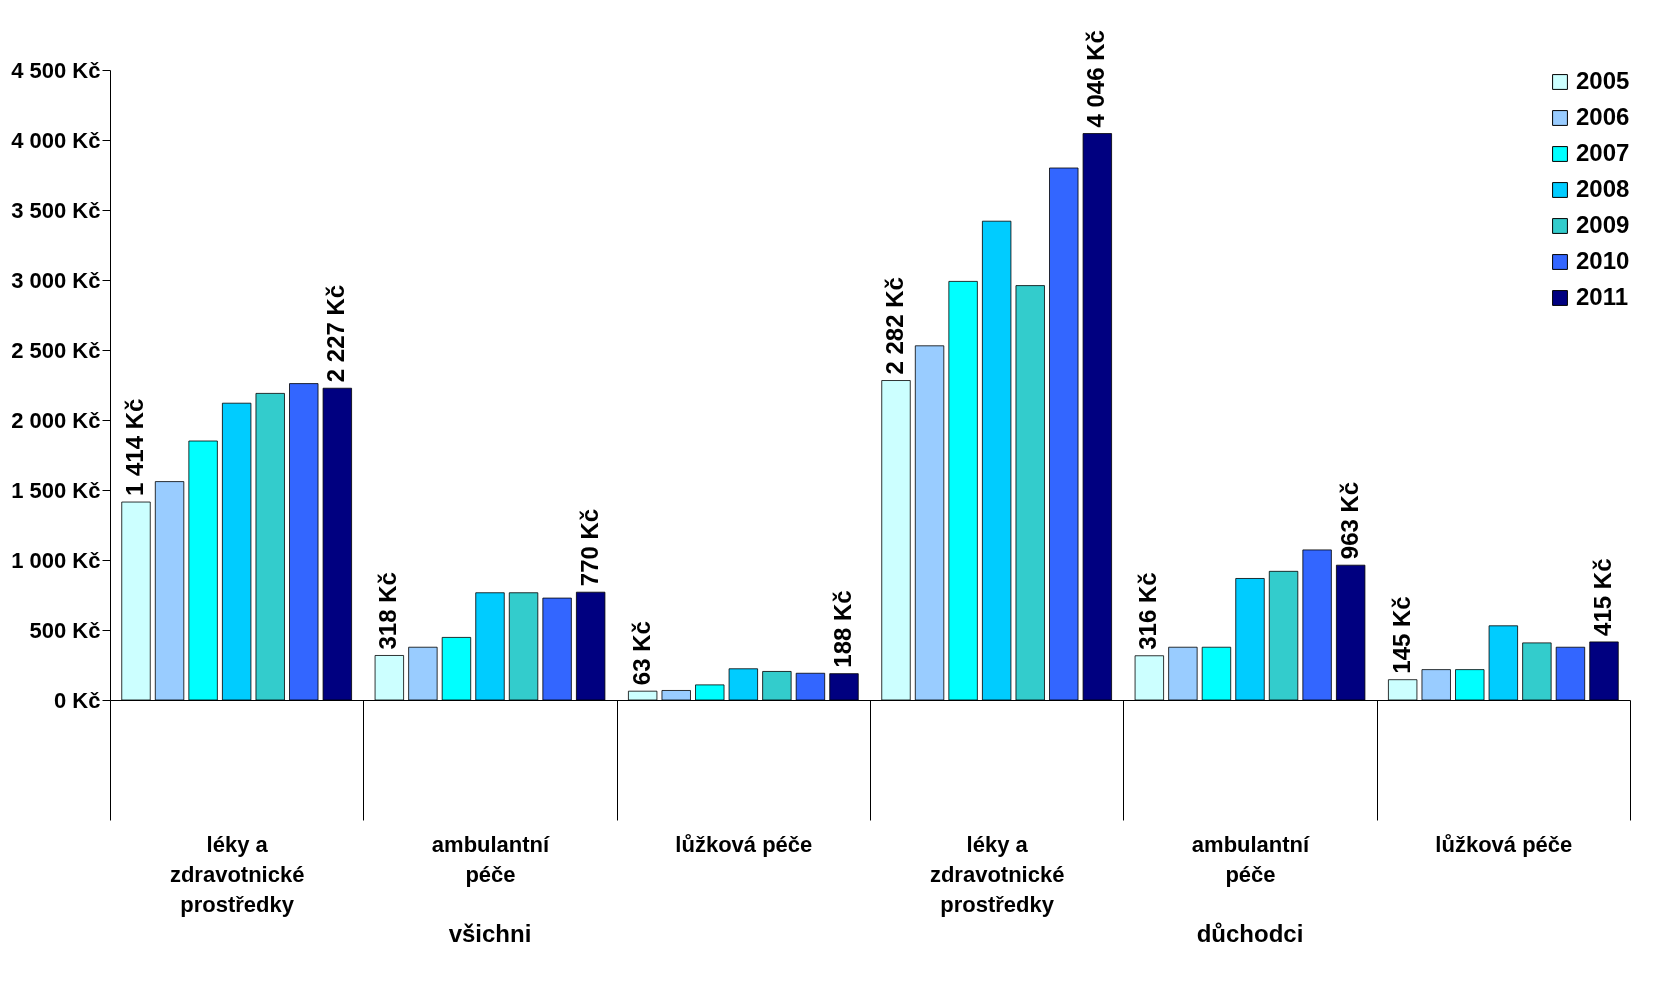  I want to click on y-tick-label: 3 500 Kč, so click(56, 210).